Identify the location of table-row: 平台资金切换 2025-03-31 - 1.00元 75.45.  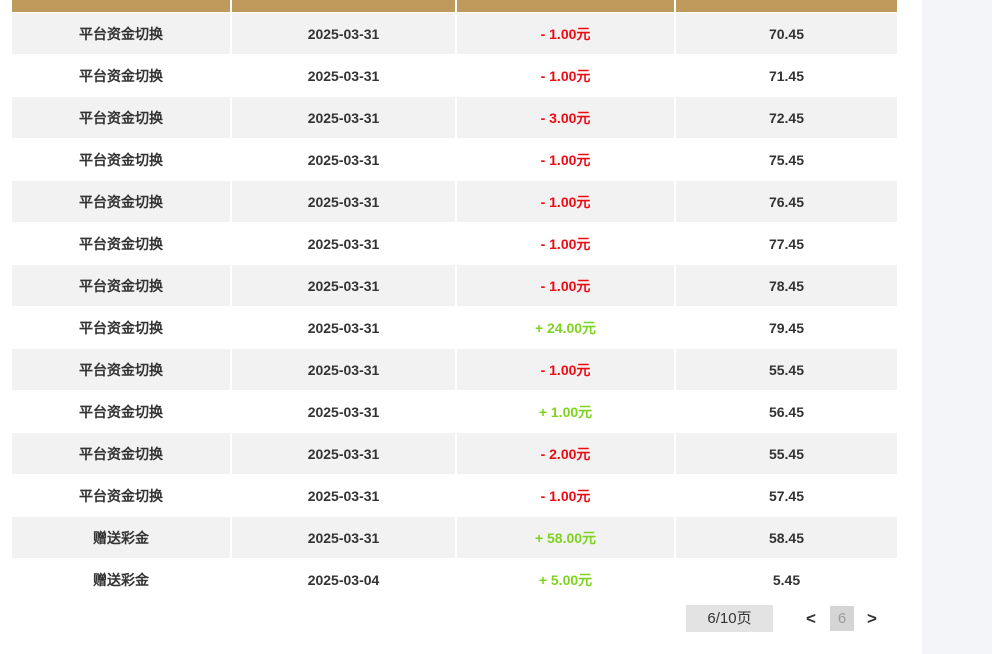
(454, 159).